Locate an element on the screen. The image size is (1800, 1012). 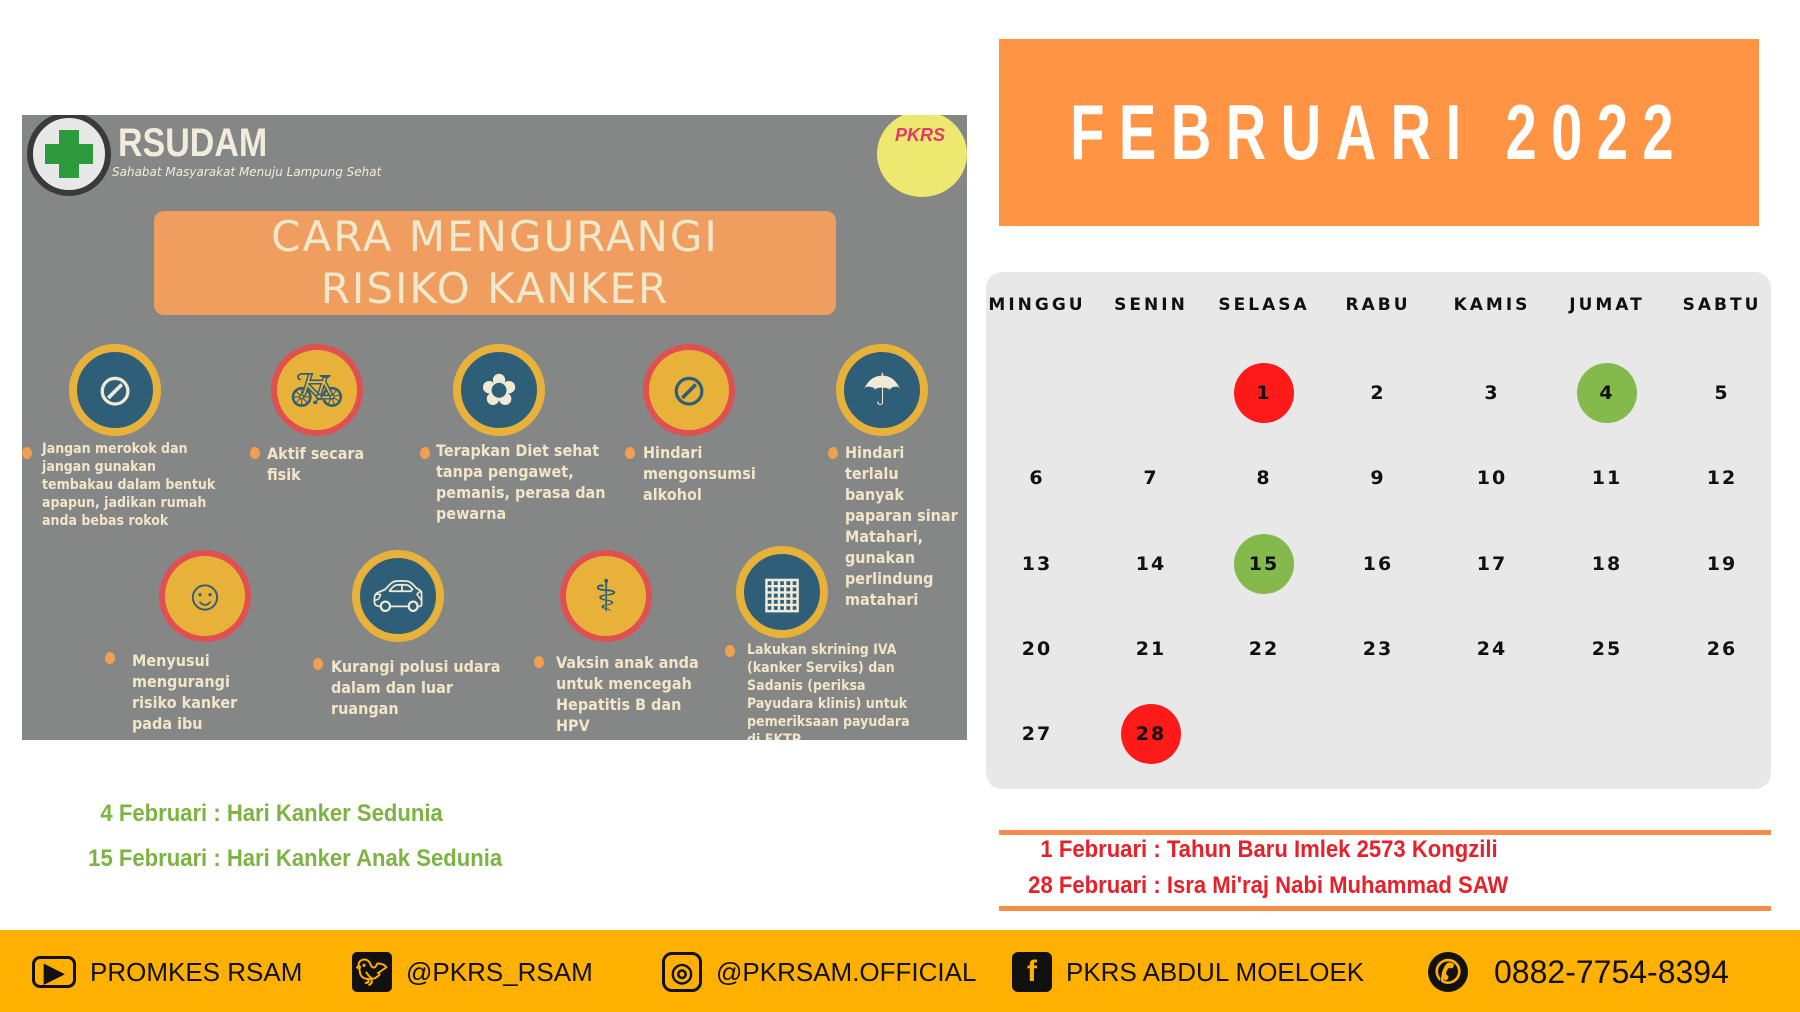
calendar-day: 3 is located at coordinates (1492, 393).